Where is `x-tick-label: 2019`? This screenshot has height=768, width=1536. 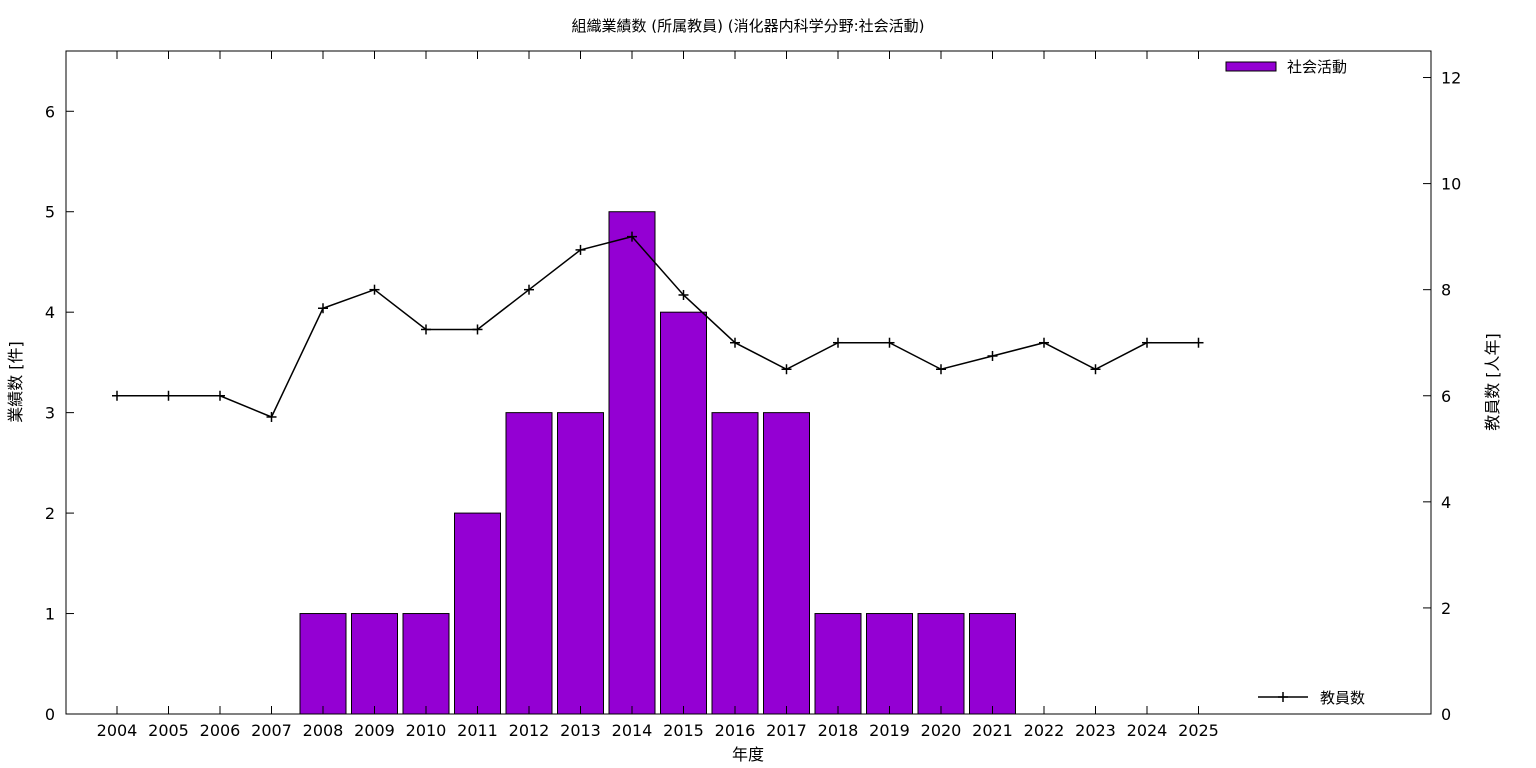 x-tick-label: 2019 is located at coordinates (889, 730).